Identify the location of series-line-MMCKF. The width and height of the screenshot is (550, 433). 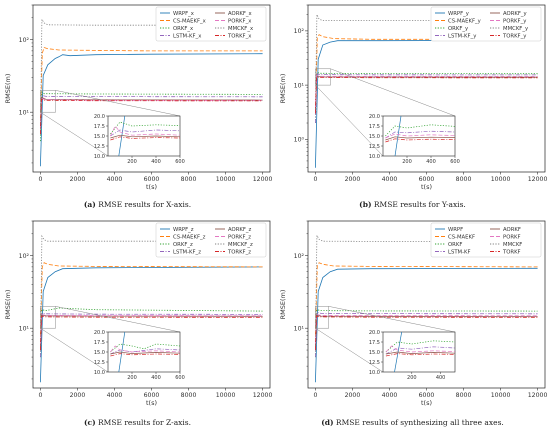
(426, 292).